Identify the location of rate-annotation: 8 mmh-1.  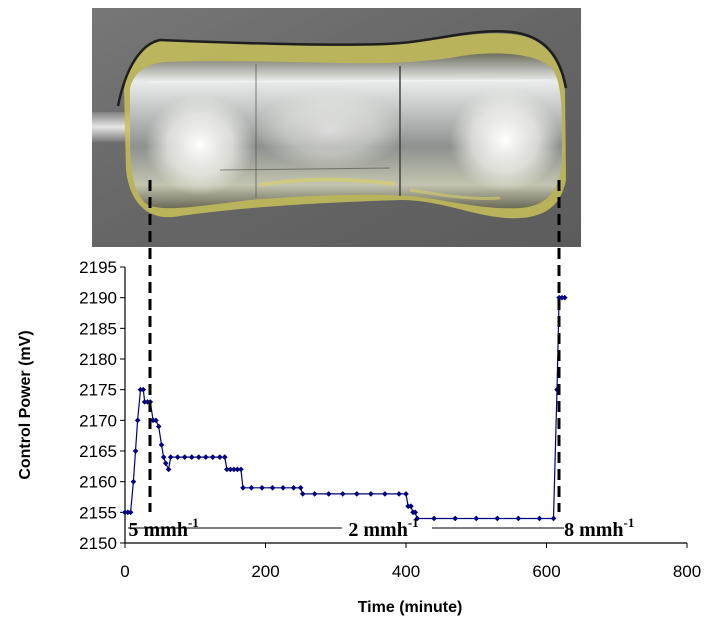
(599, 528).